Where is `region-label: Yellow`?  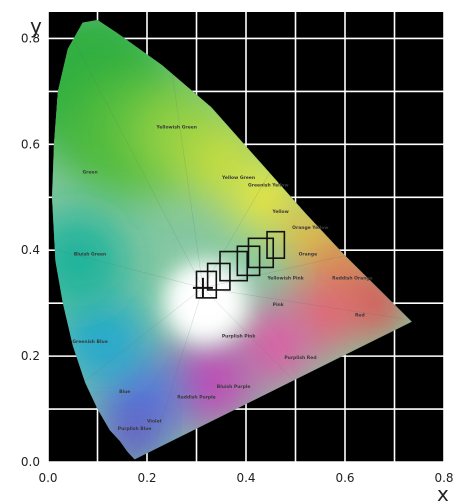 region-label: Yellow is located at coordinates (280, 212).